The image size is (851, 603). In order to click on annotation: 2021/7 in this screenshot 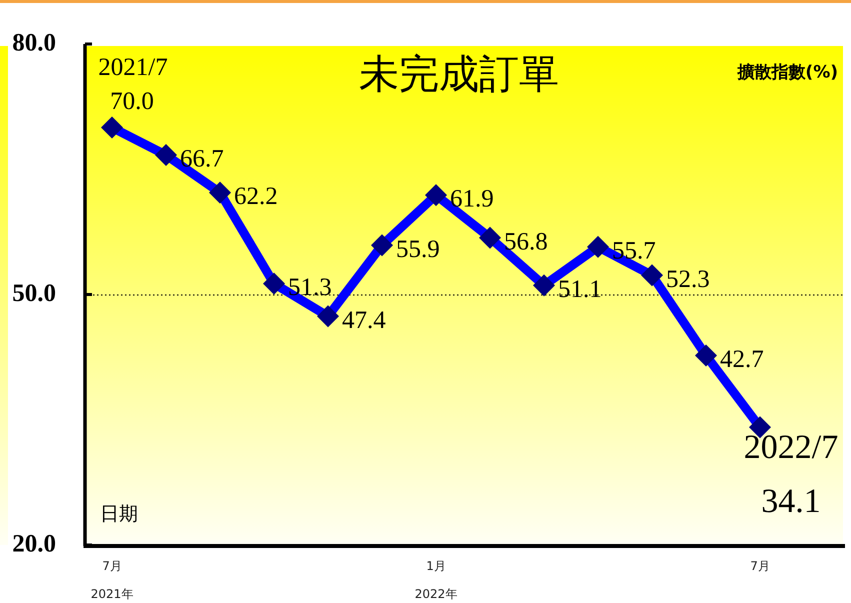, I will do `click(133, 68)`.